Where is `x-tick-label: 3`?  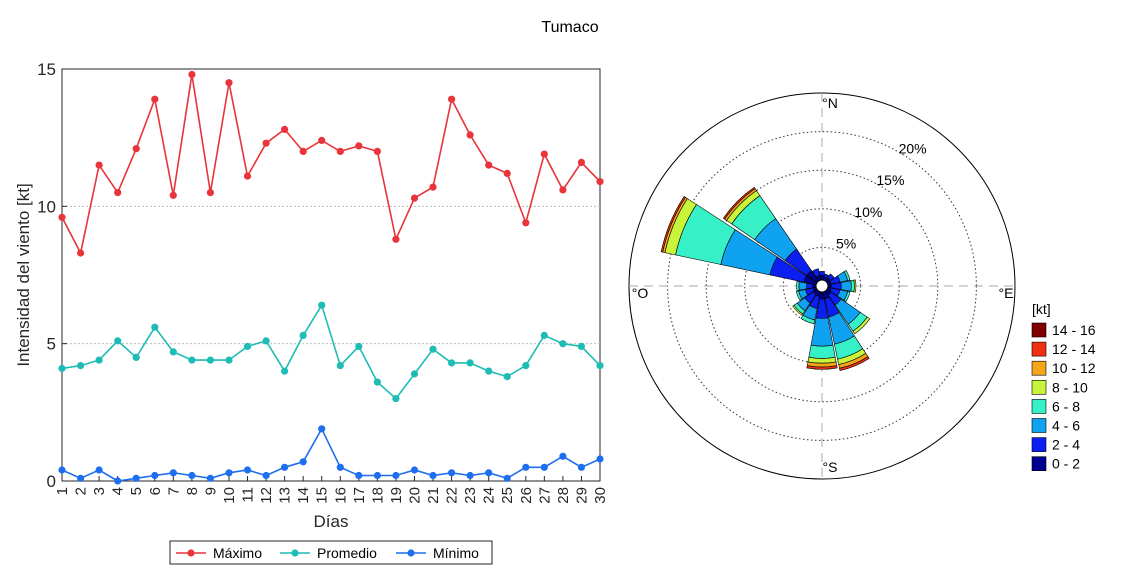
x-tick-label: 3 is located at coordinates (99, 491).